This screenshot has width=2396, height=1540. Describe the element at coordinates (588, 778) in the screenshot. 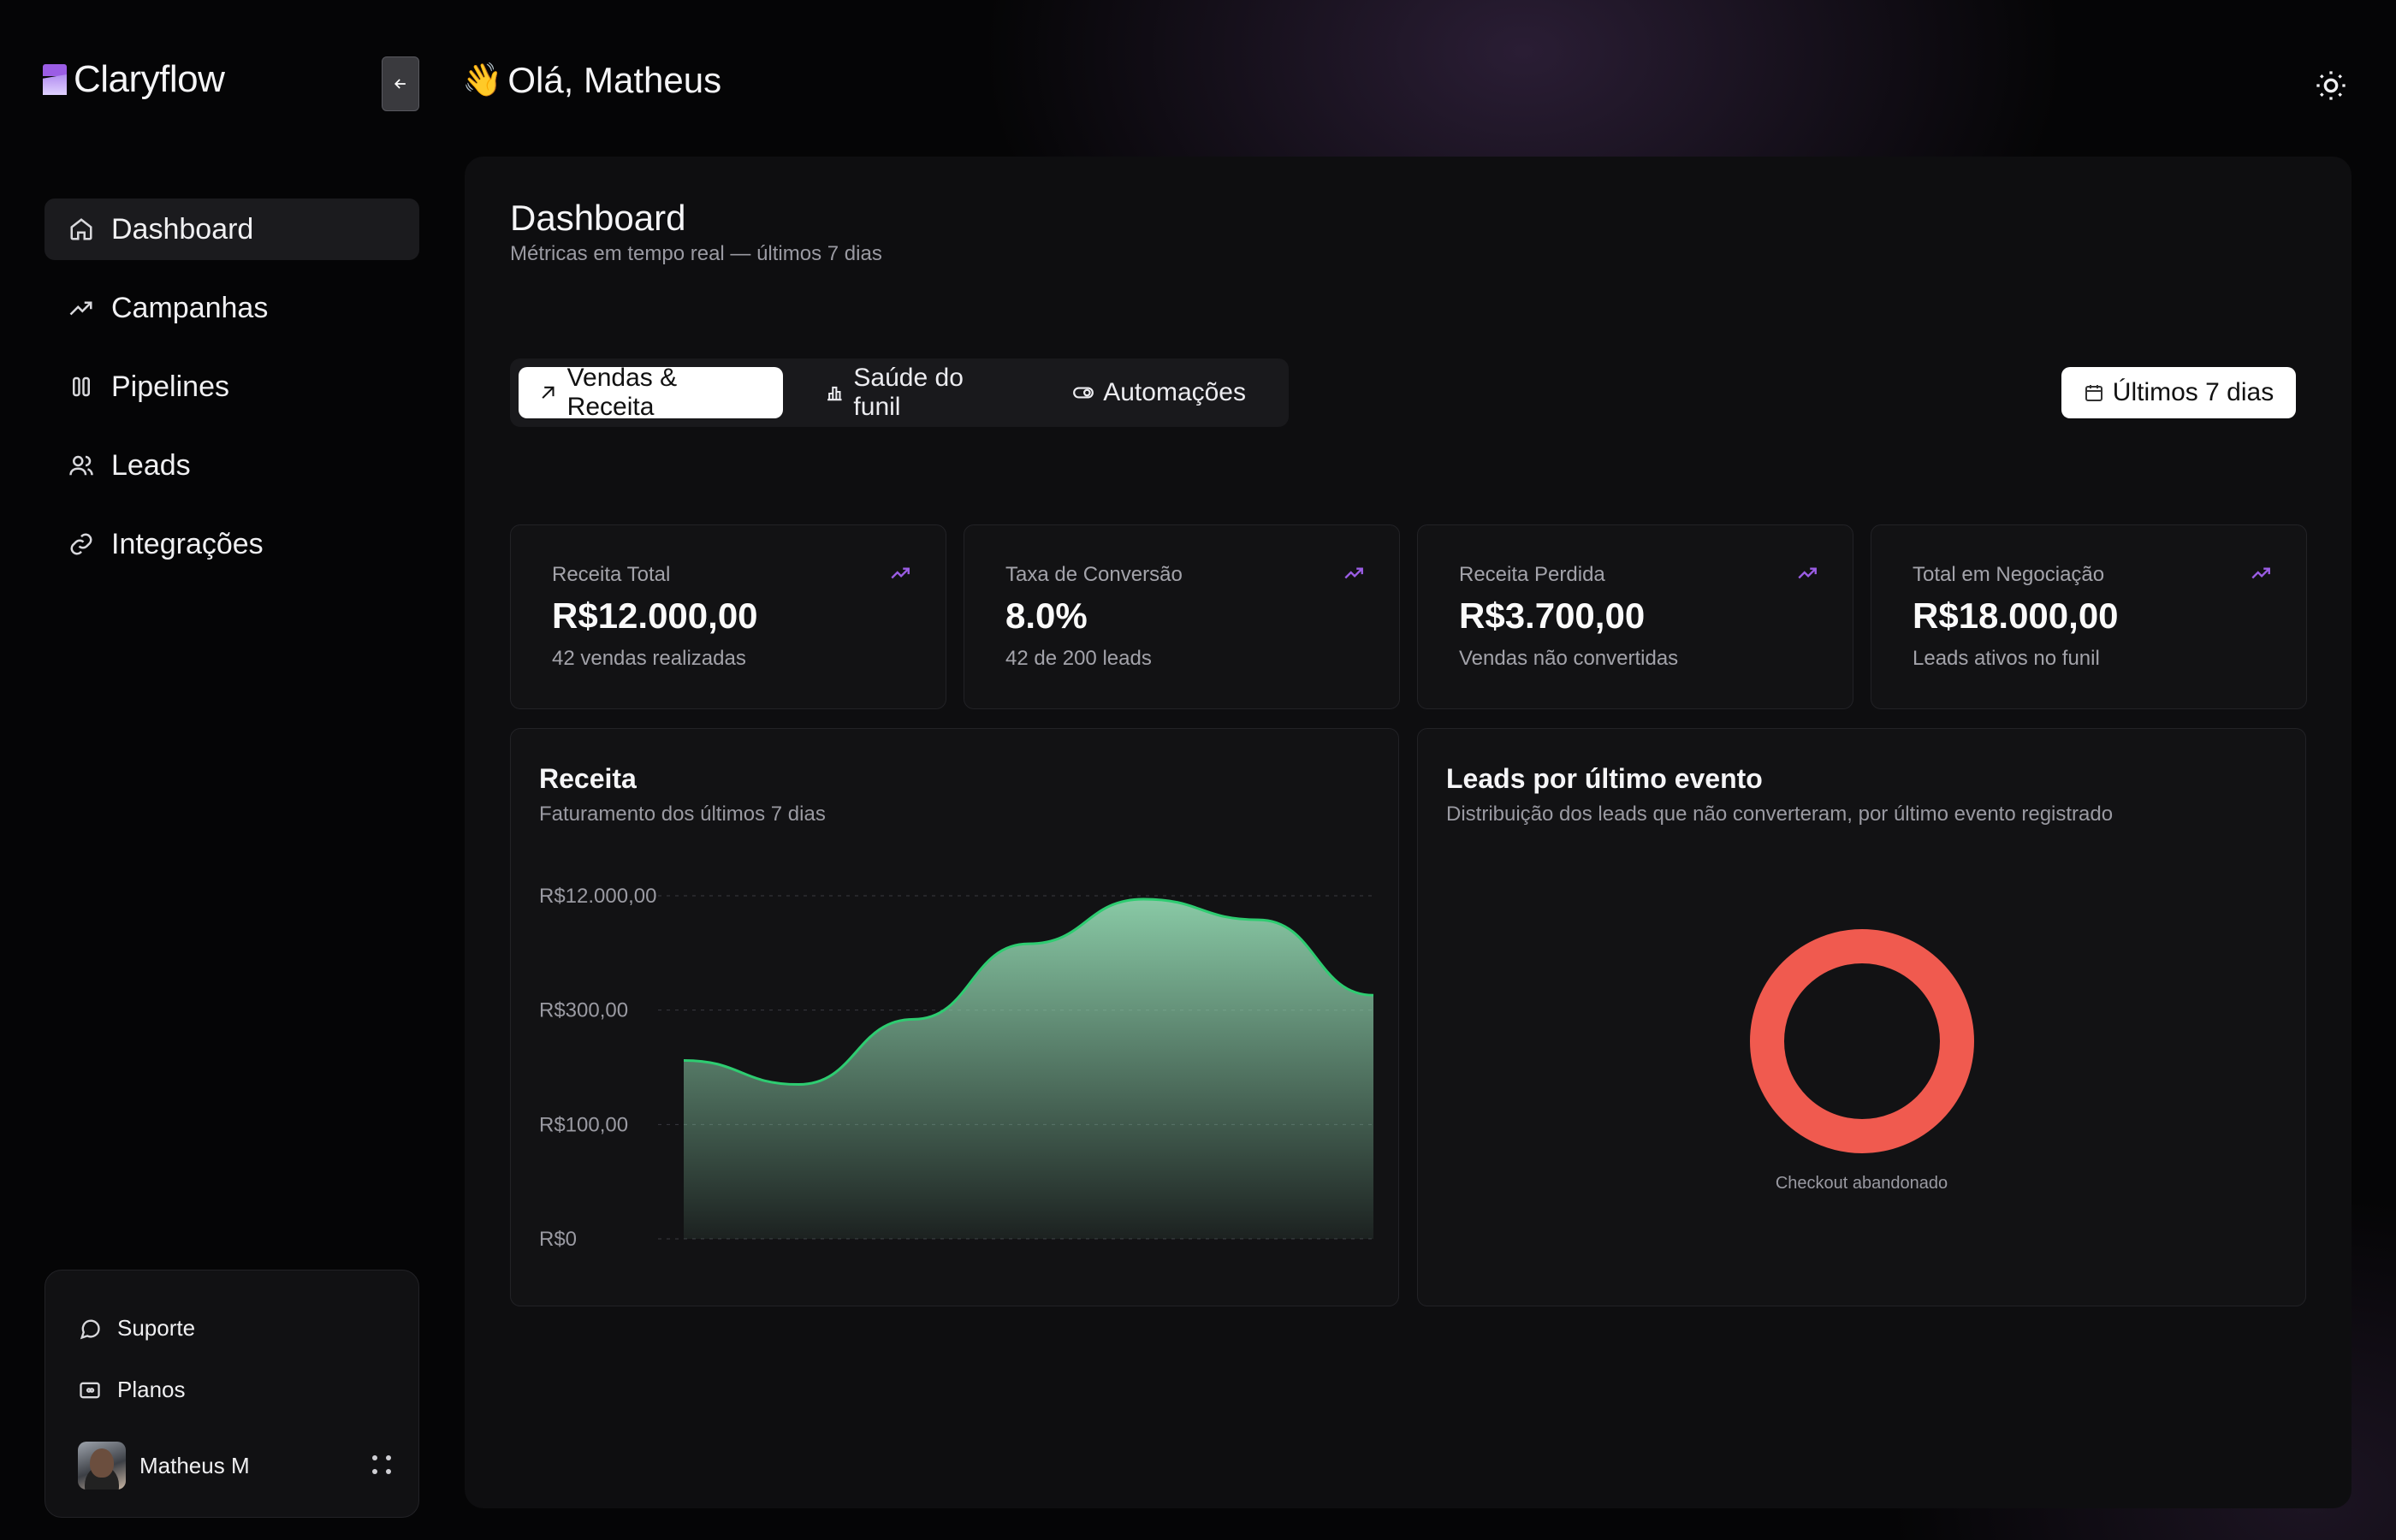

I see `card-title: Receita` at that location.